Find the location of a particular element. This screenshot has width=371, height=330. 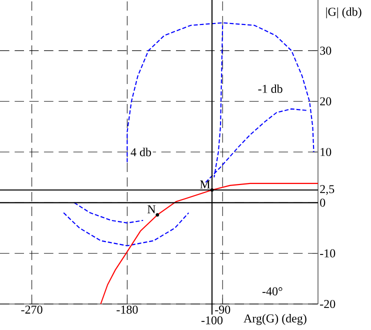

ref-line-label: 2,5 is located at coordinates (327, 190).